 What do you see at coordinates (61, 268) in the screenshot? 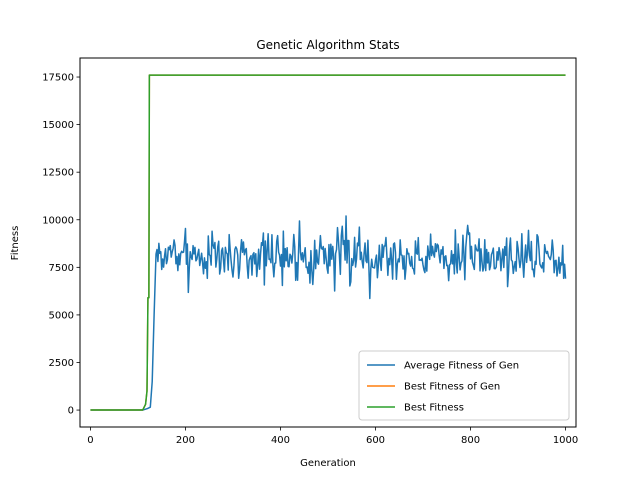
I see `y-tick-label: 7500` at bounding box center [61, 268].